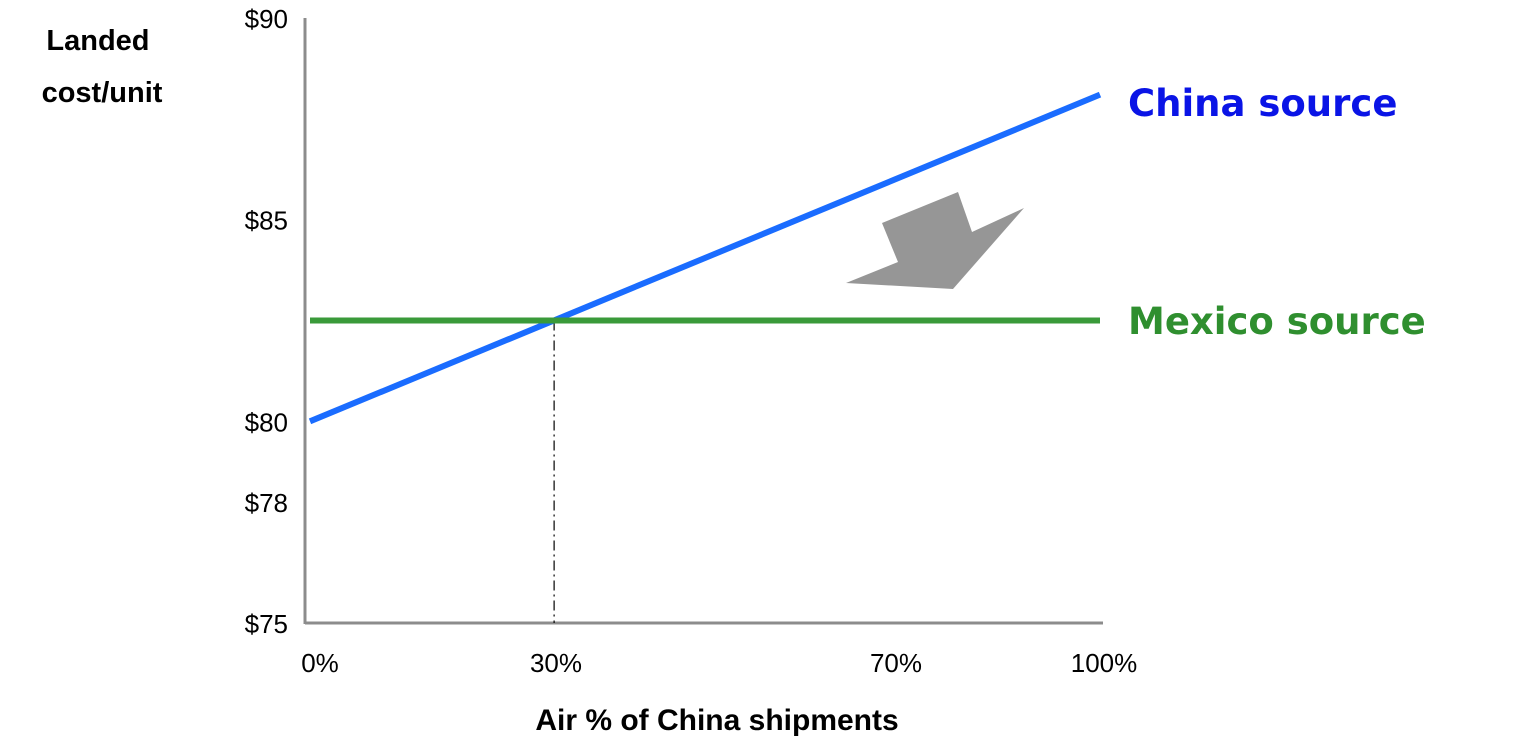 This screenshot has width=1520, height=738. What do you see at coordinates (266, 422) in the screenshot?
I see `y-tick-label: $80` at bounding box center [266, 422].